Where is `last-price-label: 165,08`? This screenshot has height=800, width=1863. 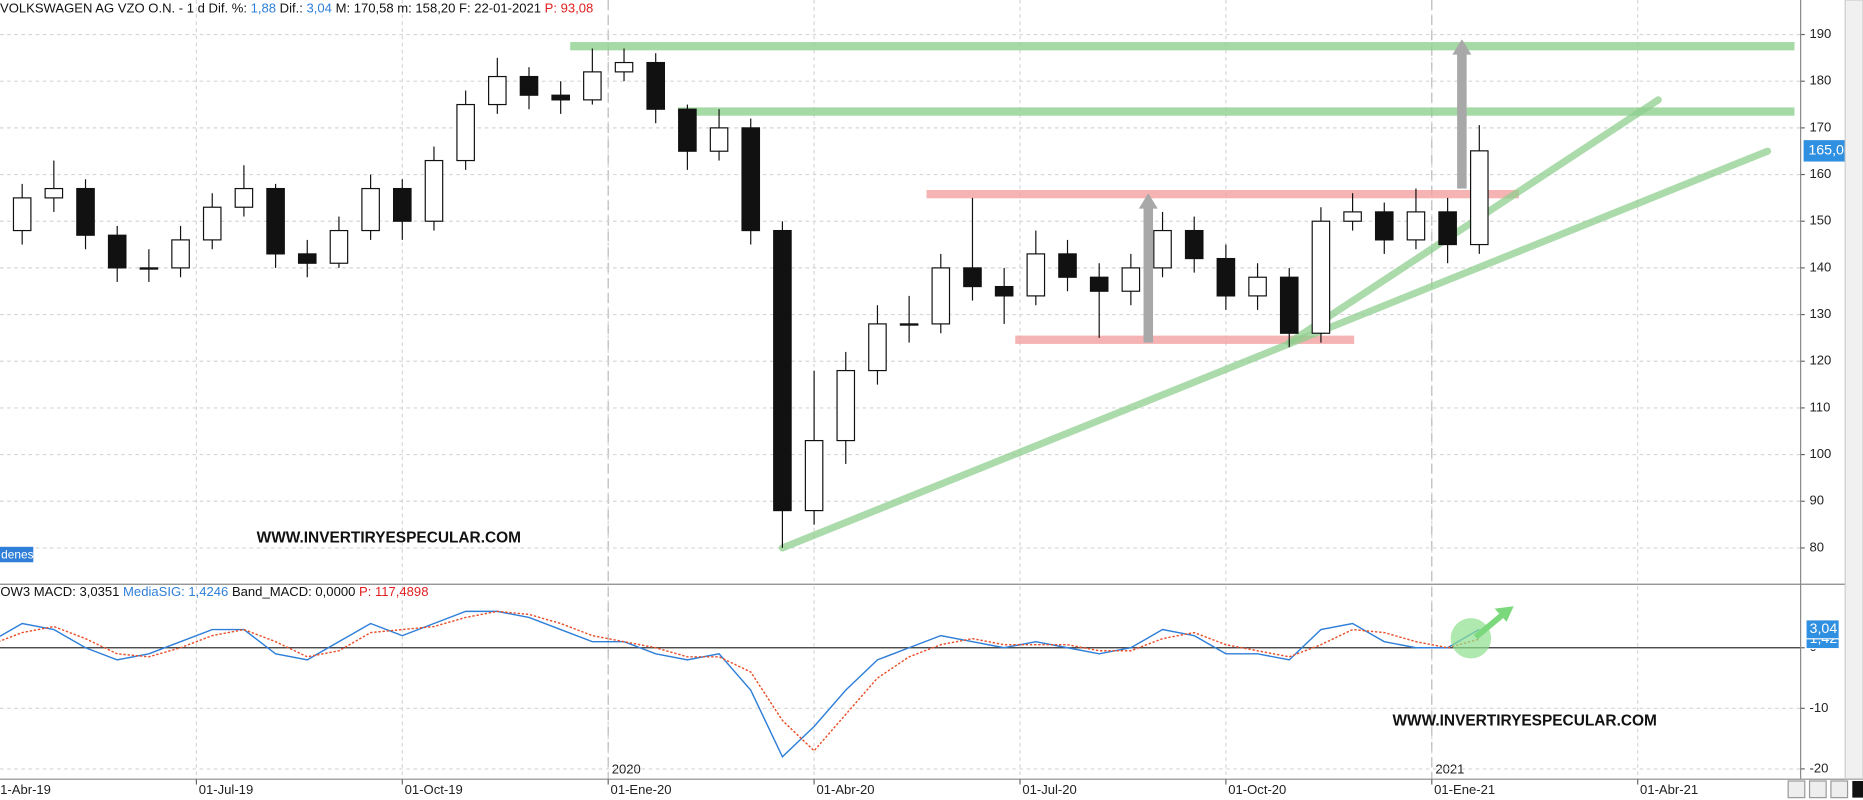
last-price-label: 165,08 is located at coordinates (1830, 151).